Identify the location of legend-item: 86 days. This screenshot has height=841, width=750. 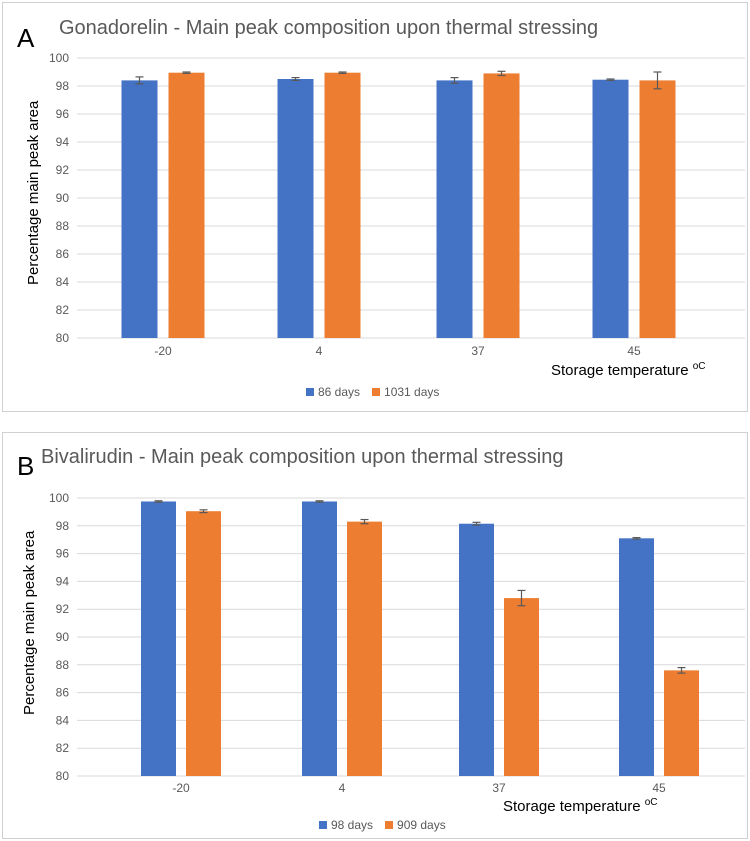
(333, 392).